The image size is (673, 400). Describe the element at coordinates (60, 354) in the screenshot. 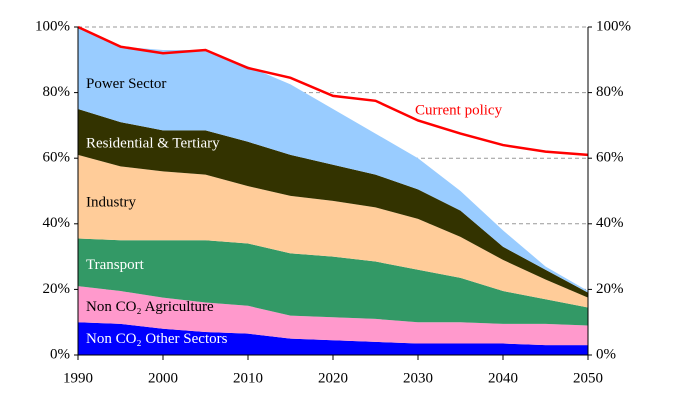

I see `y-tick-label: 0%` at that location.